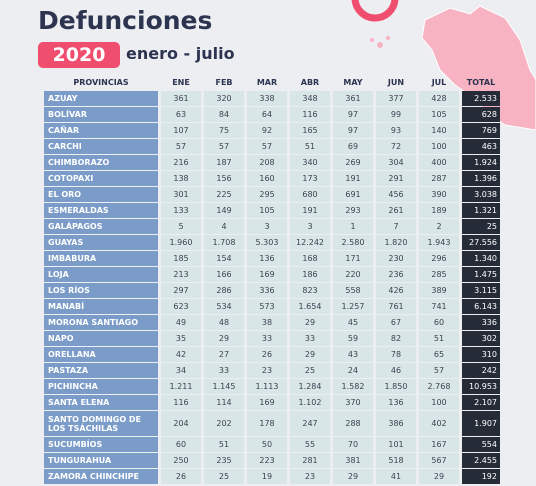 The height and width of the screenshot is (486, 536). I want to click on province-cell: CHIMBORAZO, so click(101, 162).